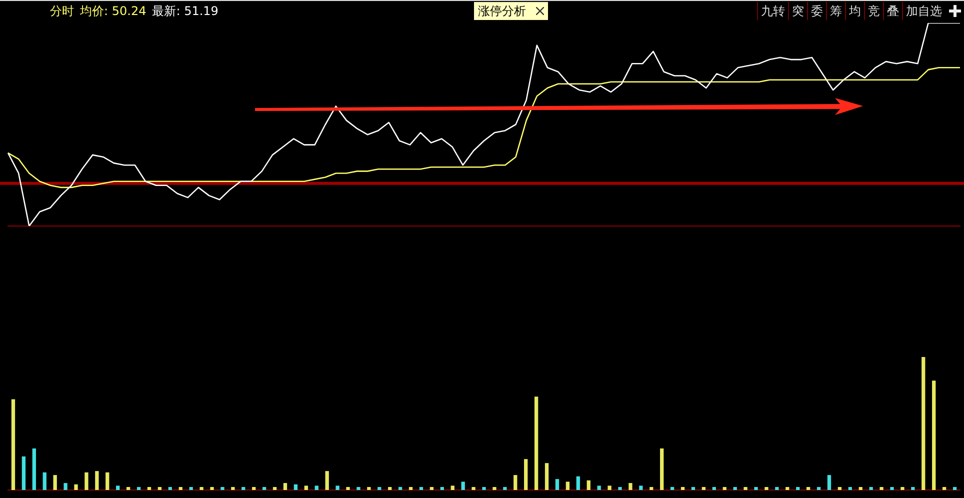 This screenshot has height=498, width=964. I want to click on text: 委, so click(816, 11).